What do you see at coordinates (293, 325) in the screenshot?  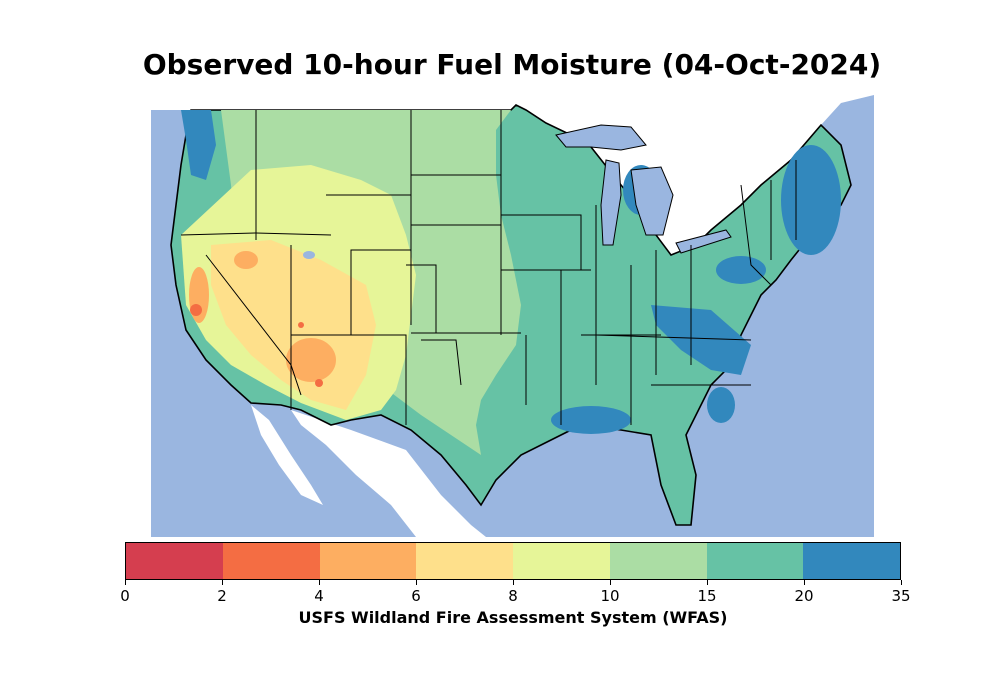 I see `moisture-6-8-zone` at bounding box center [293, 325].